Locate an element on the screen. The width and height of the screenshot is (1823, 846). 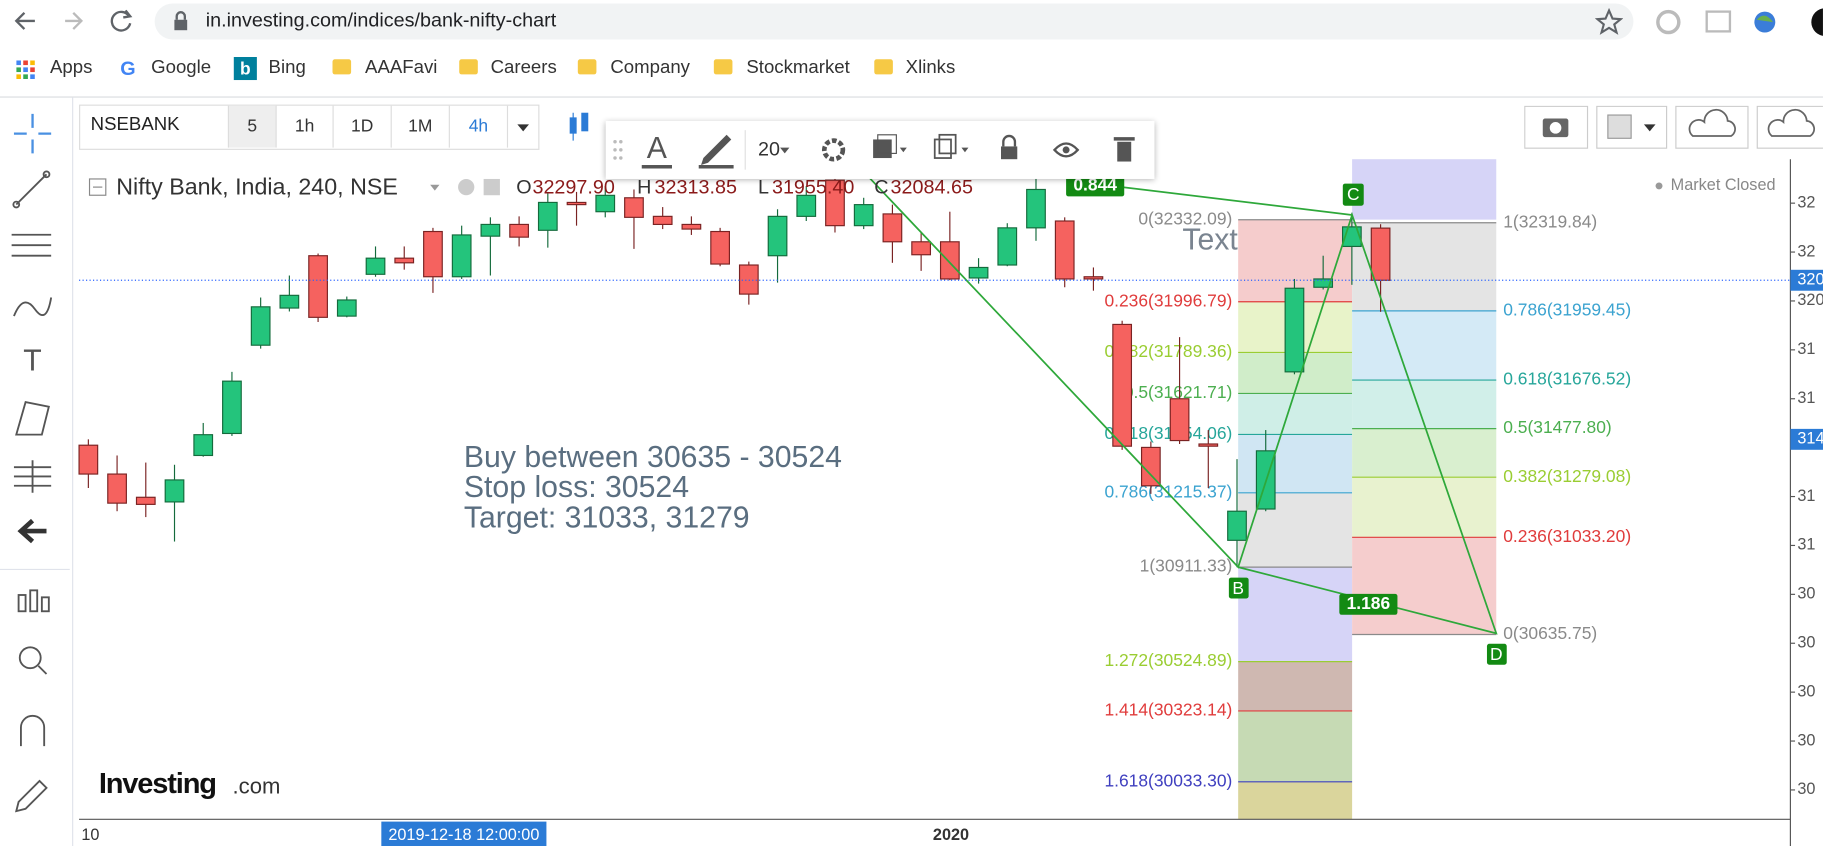
annotation-line: Target: 31033, 31279 is located at coordinates (607, 517).